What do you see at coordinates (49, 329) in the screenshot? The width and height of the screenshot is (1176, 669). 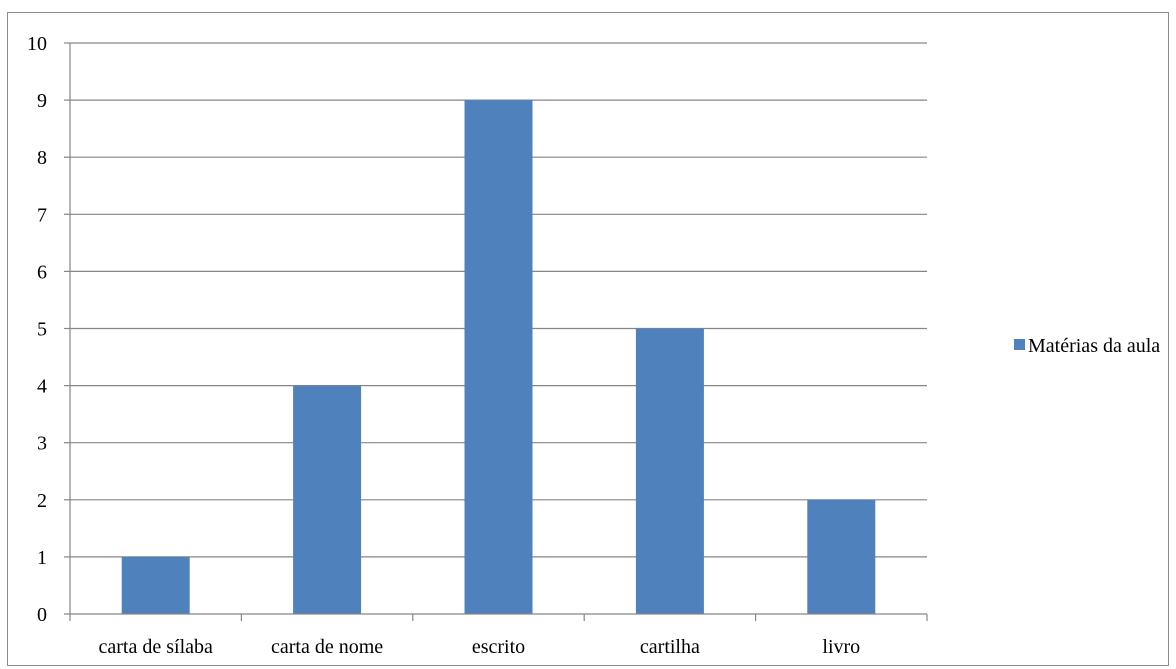 I see `y-axis: 0 1 2 3 4 5 6 7 8 9 10` at bounding box center [49, 329].